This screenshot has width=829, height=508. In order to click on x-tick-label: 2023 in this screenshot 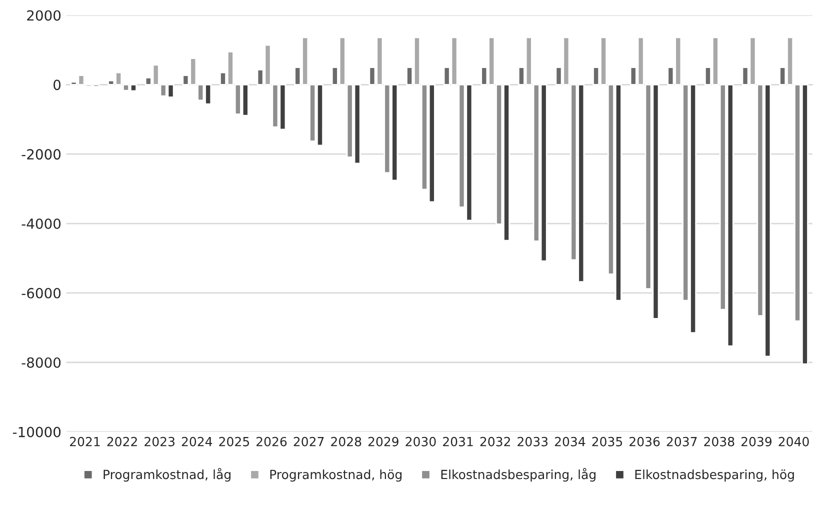, I will do `click(159, 441)`.